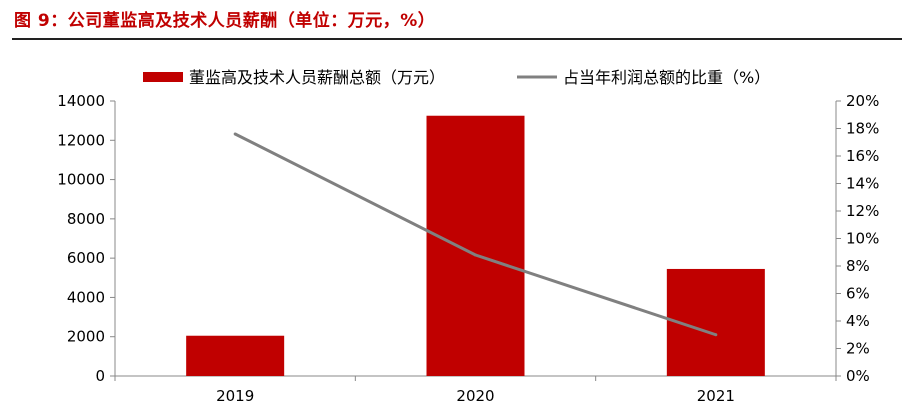  I want to click on y-right-tick-label: 6%, so click(858, 294).